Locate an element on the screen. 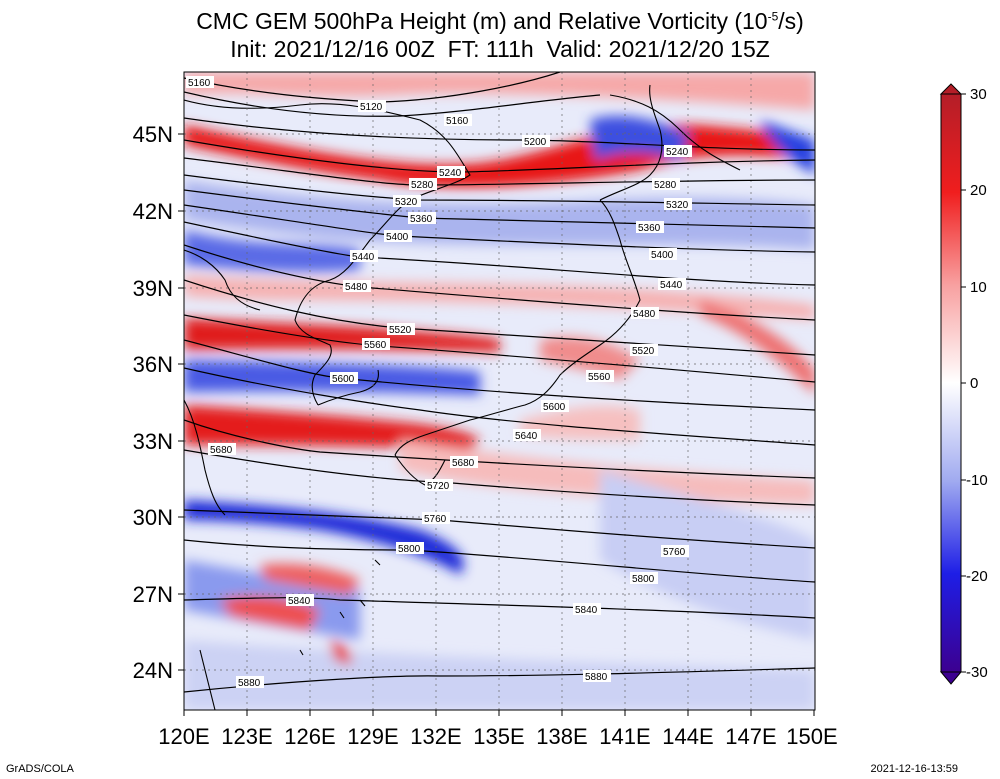  lon-label: 144E is located at coordinates (687, 736).